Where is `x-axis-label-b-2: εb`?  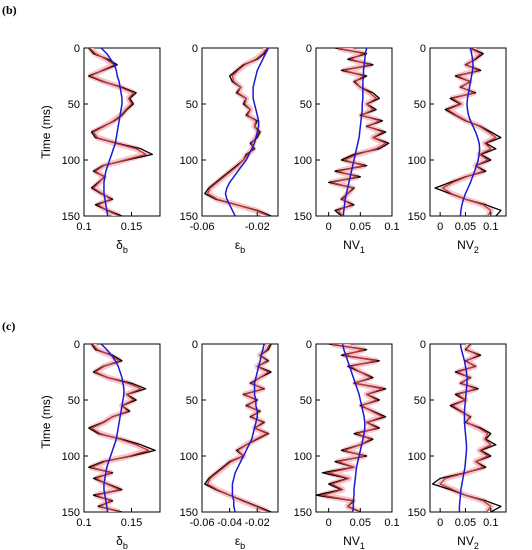
x-axis-label-b-2: εb is located at coordinates (240, 246).